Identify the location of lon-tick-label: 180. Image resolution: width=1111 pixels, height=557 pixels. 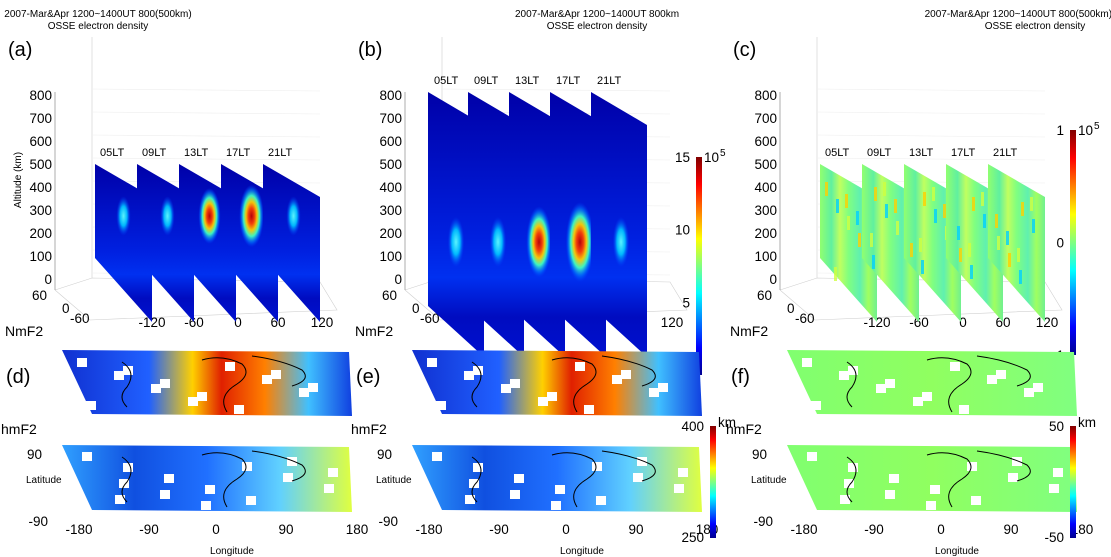
(1082, 529).